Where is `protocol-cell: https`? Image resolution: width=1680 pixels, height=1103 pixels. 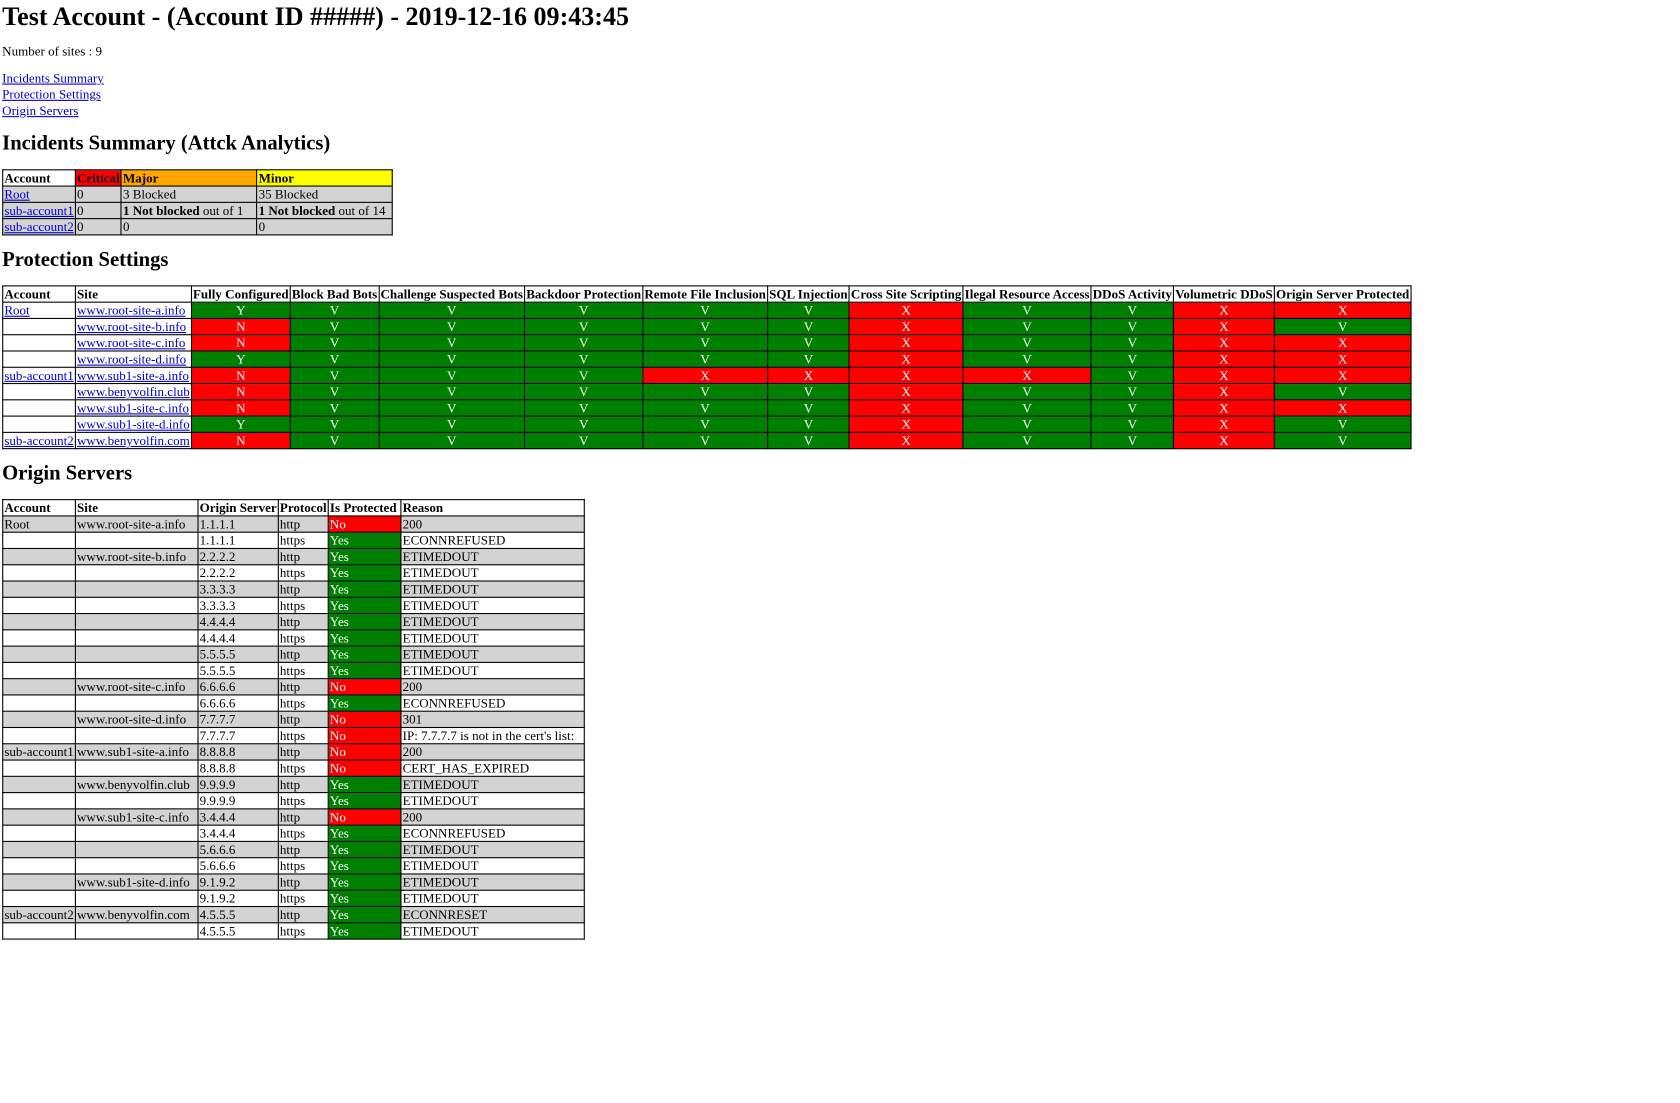
protocol-cell: https is located at coordinates (303, 540).